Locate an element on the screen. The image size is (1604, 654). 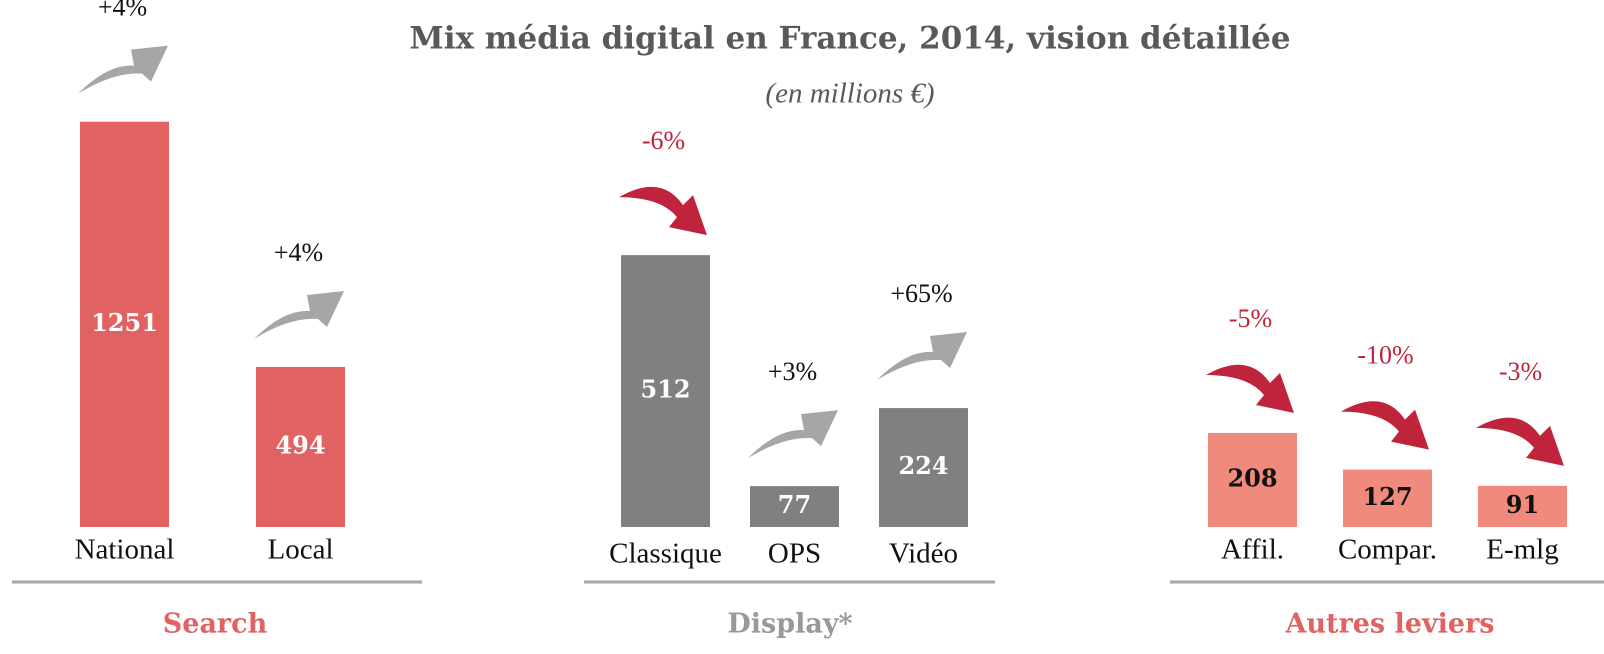
change-label: +65% is located at coordinates (921, 293).